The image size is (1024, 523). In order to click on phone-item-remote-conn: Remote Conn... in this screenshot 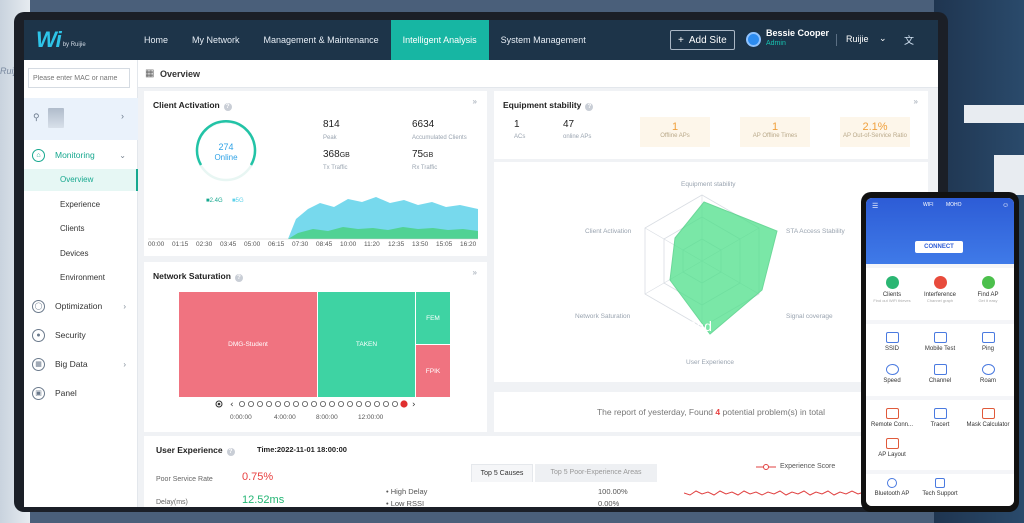, I will do `click(892, 418)`.